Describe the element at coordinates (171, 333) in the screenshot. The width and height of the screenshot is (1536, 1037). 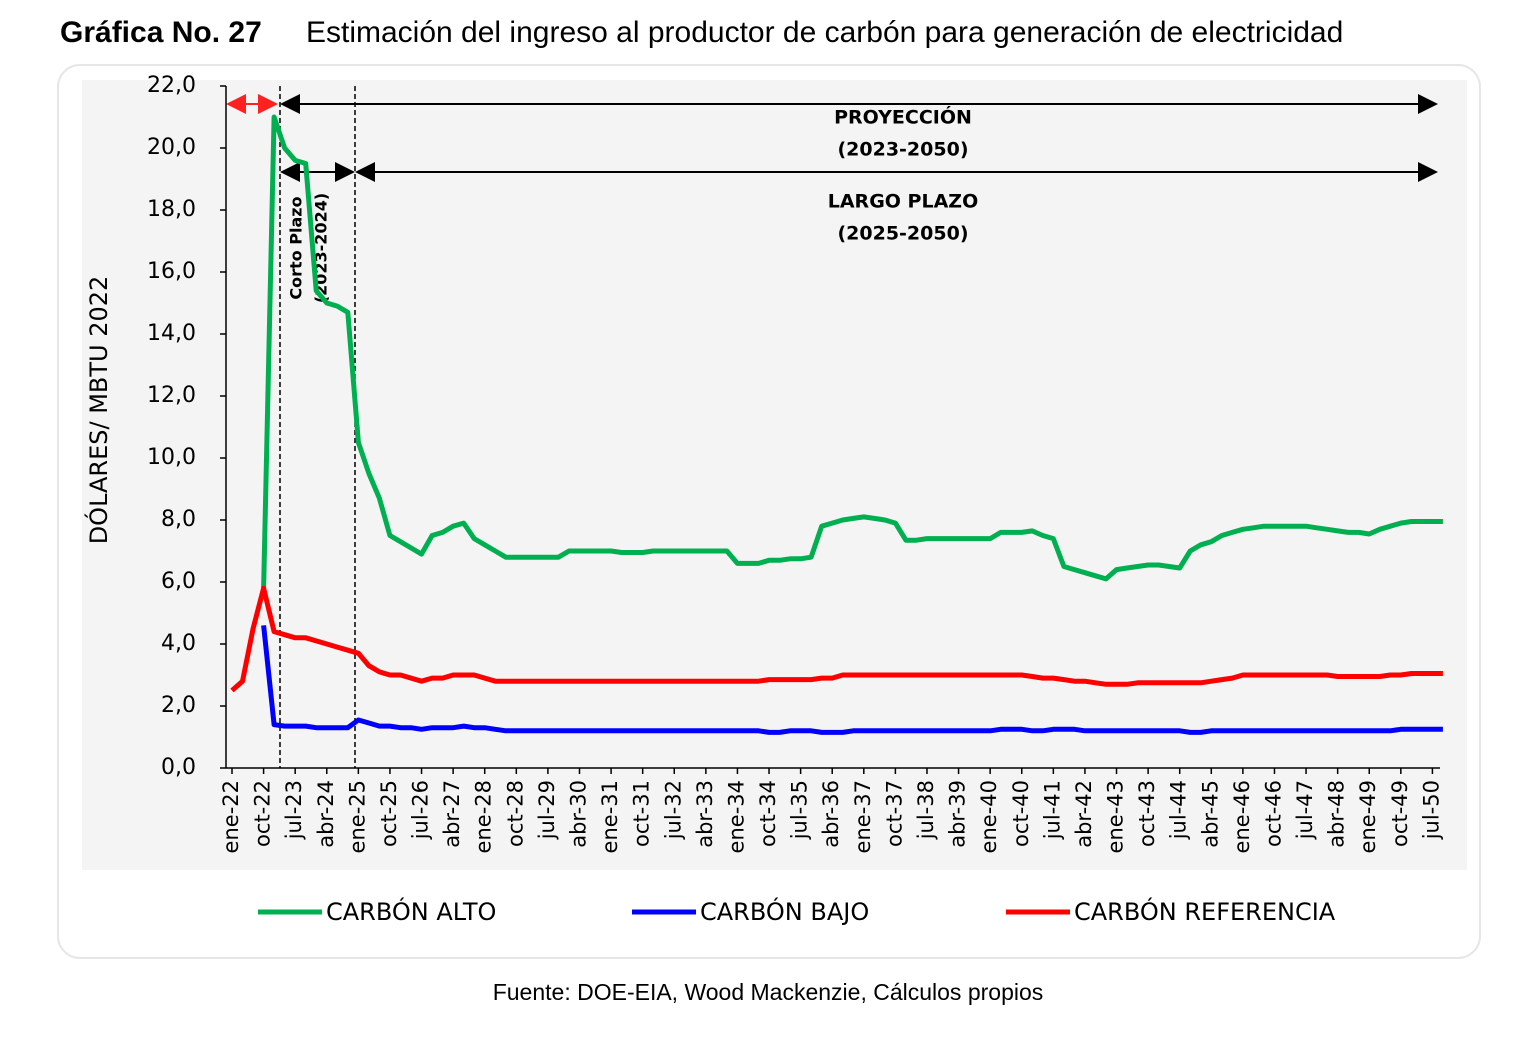
I see `y-tick-label: 14,0` at that location.